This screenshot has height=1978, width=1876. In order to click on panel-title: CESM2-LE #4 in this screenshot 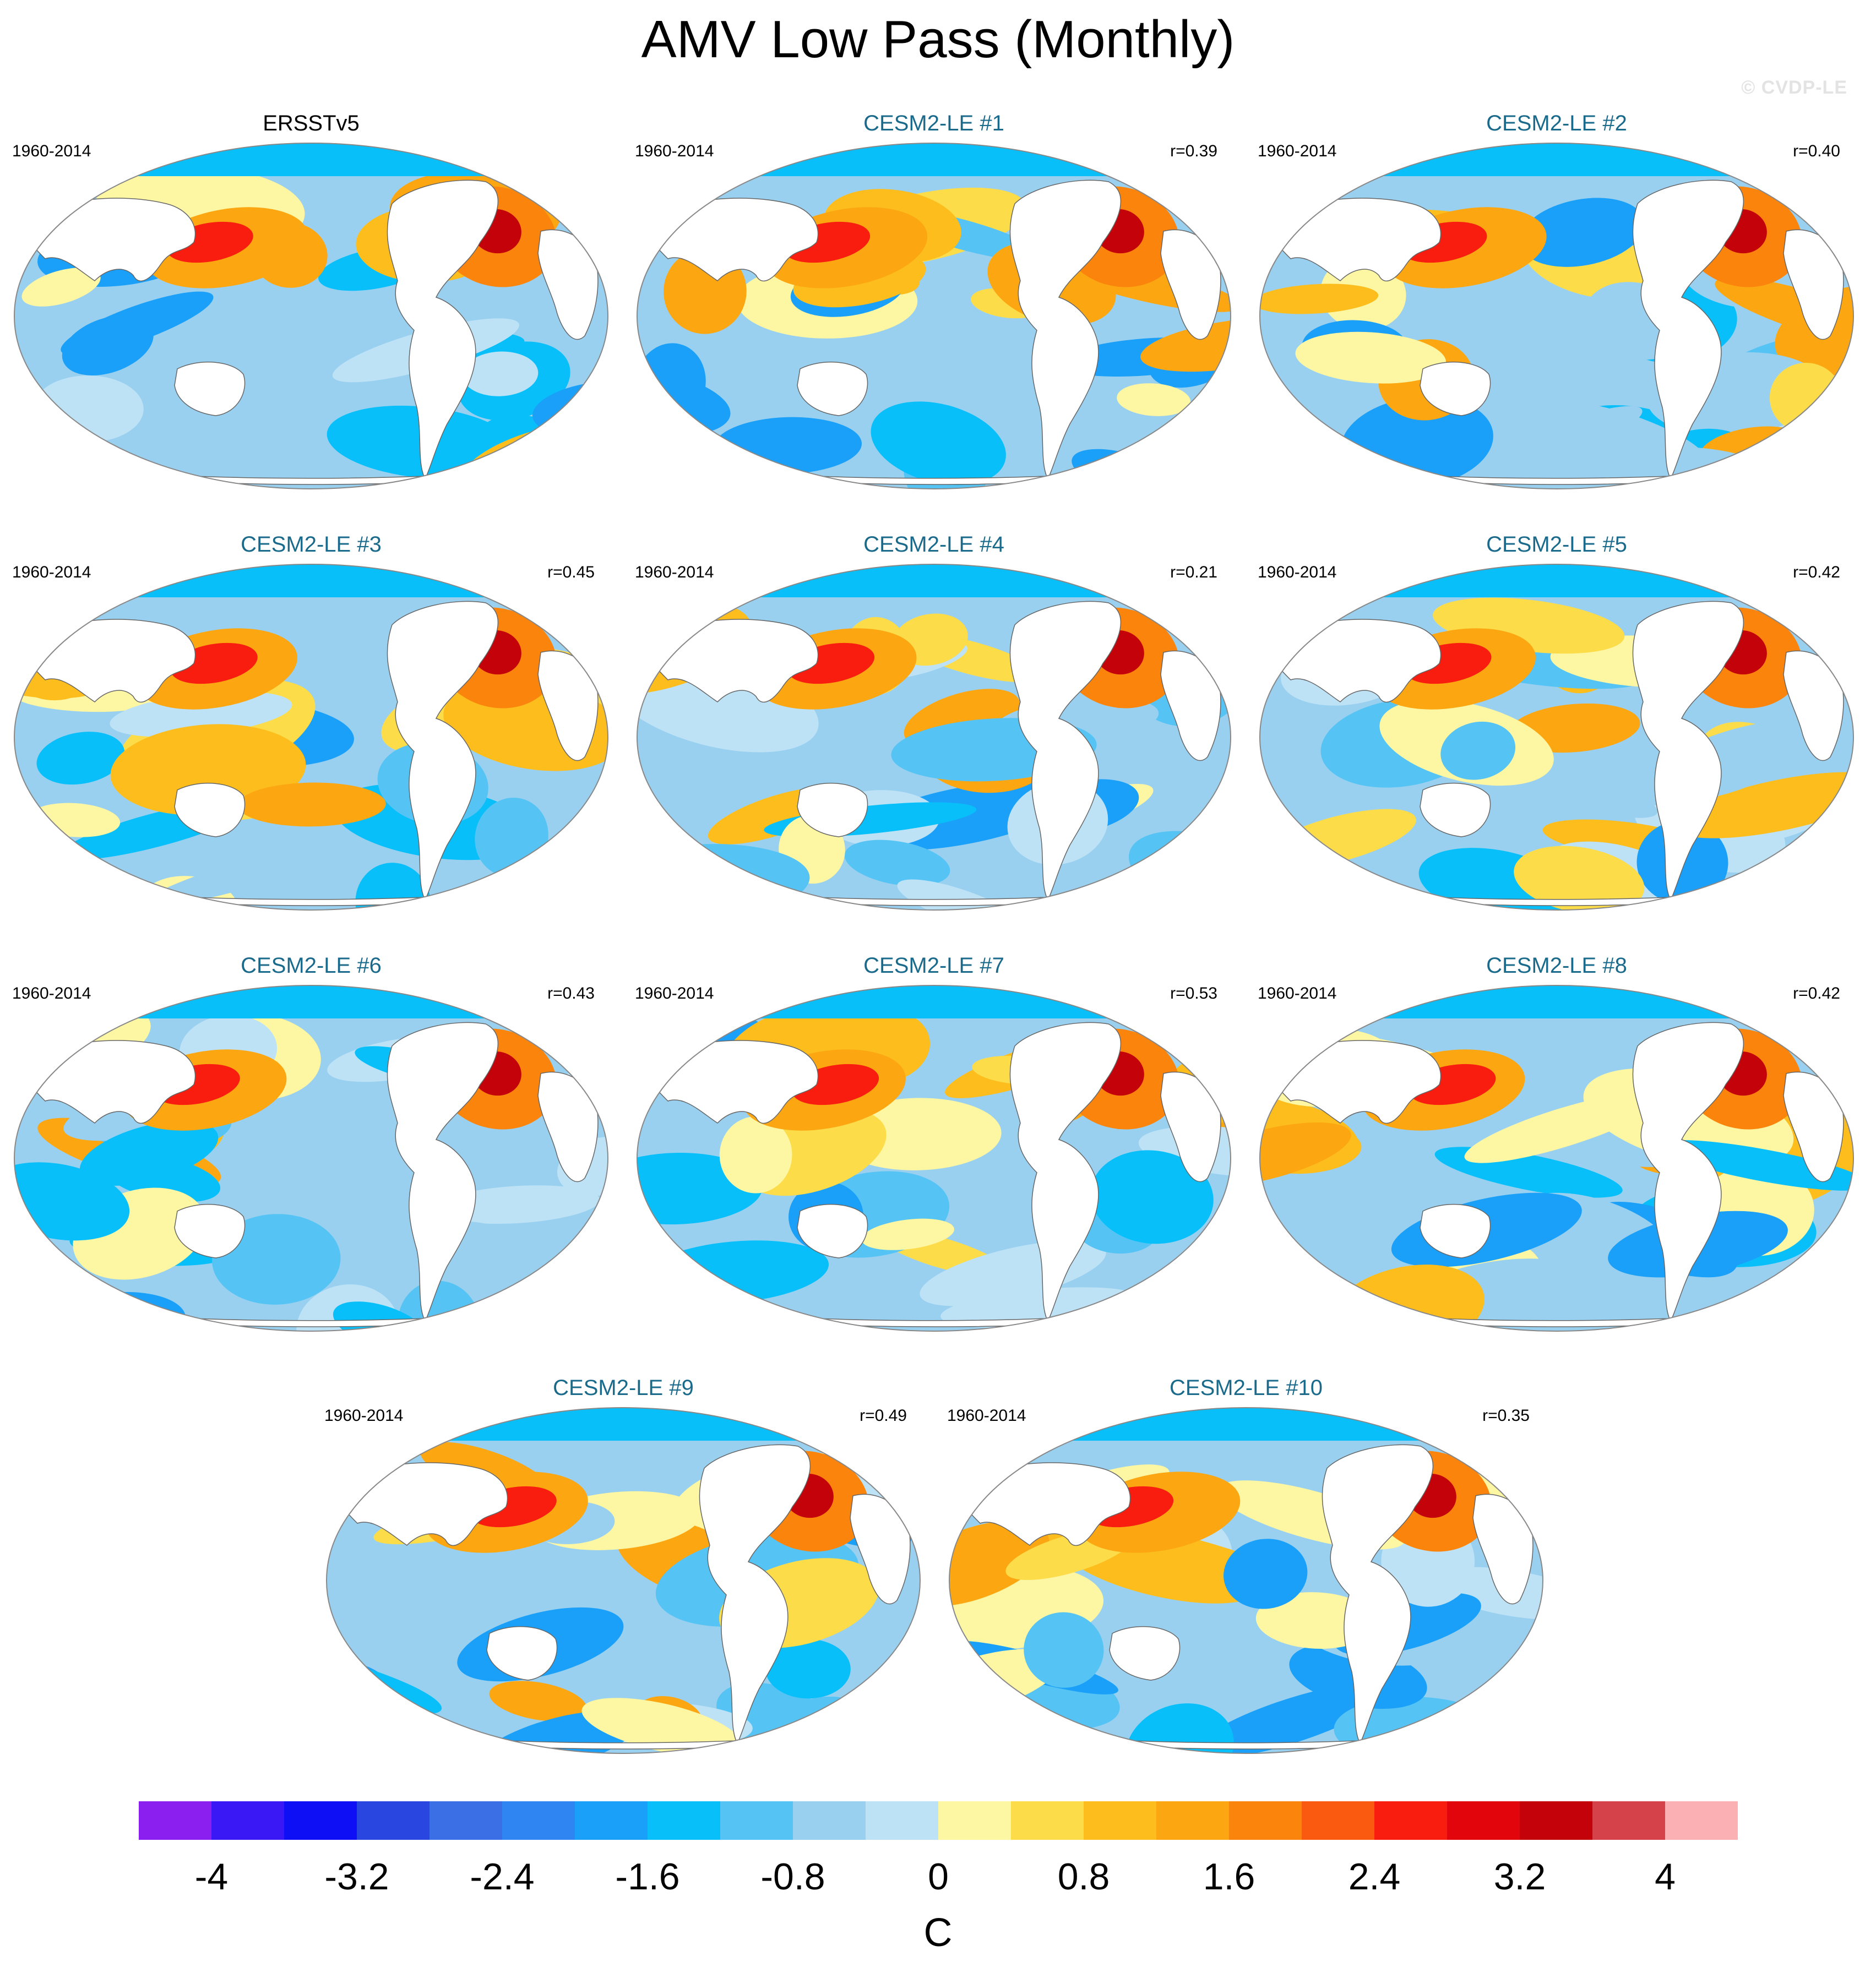, I will do `click(934, 544)`.